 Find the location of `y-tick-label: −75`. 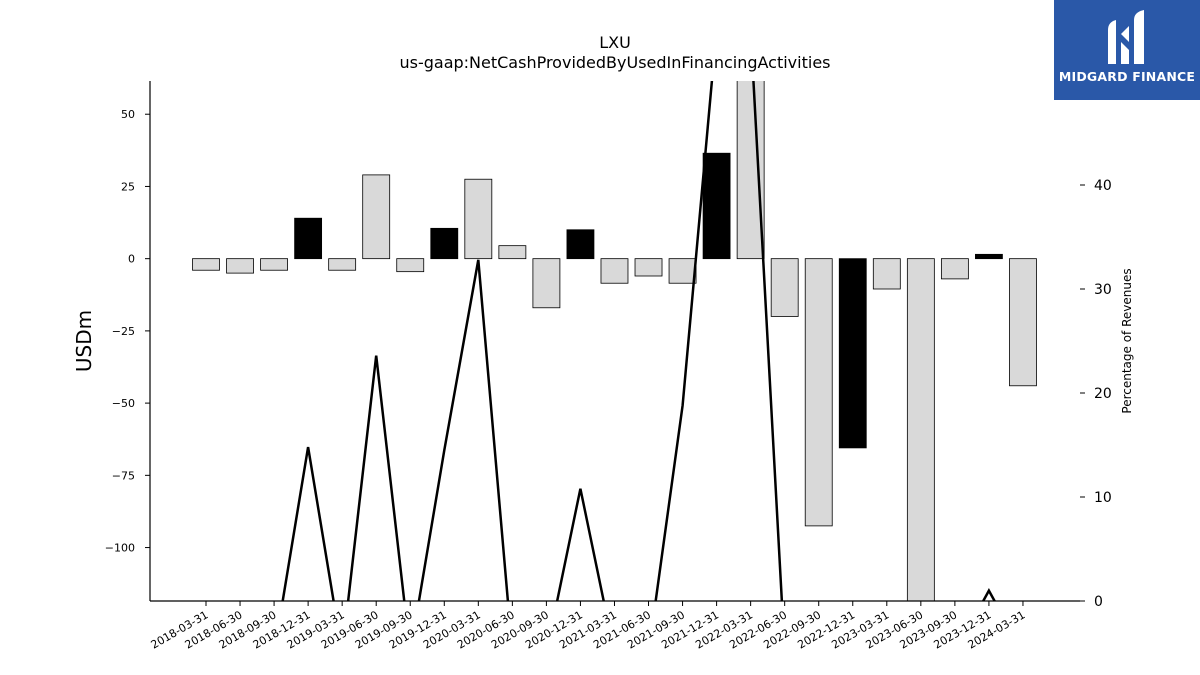

y-tick-label: −75 is located at coordinates (123, 475).